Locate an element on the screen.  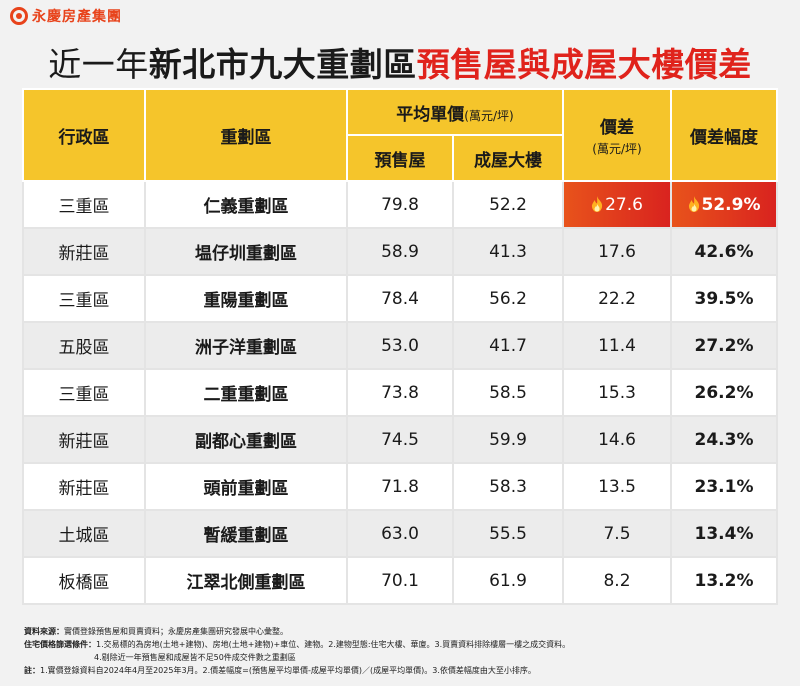
cell-diff-pct: 23.1% is located at coordinates (724, 486).